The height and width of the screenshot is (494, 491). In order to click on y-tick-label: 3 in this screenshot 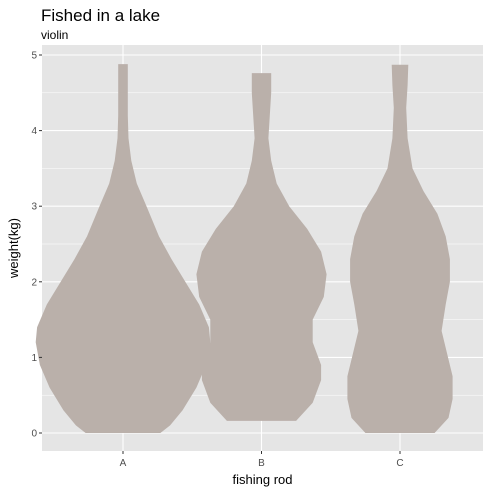, I will do `click(34, 207)`.